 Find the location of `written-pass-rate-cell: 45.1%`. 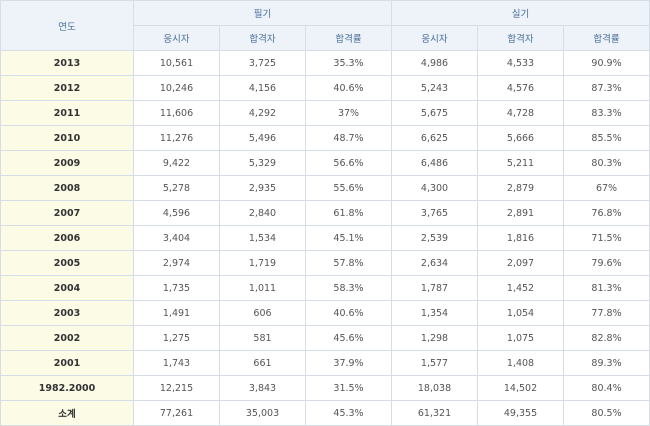

written-pass-rate-cell: 45.1% is located at coordinates (348, 238).